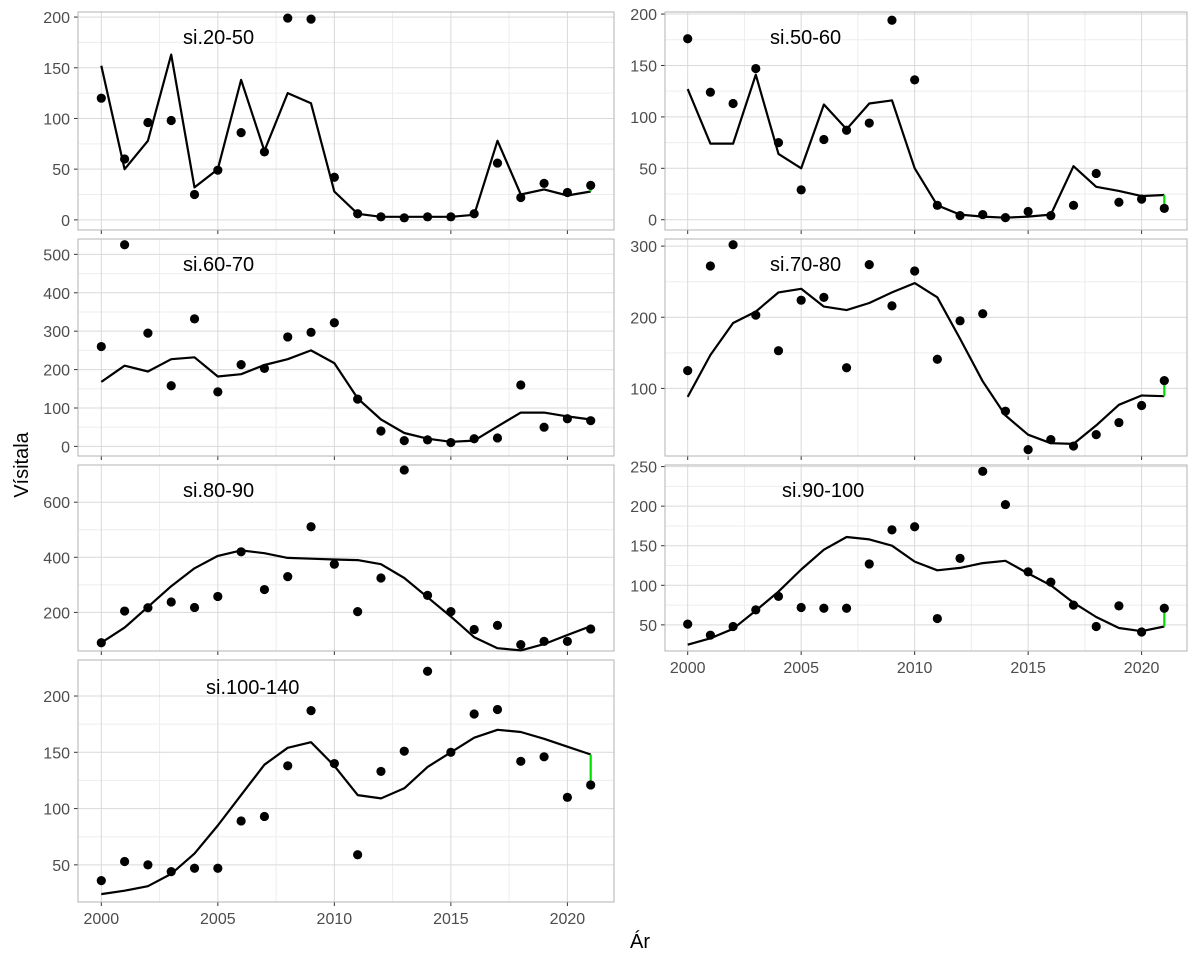  Describe the element at coordinates (65, 221) in the screenshot. I see `y-tick-label: 0` at that location.